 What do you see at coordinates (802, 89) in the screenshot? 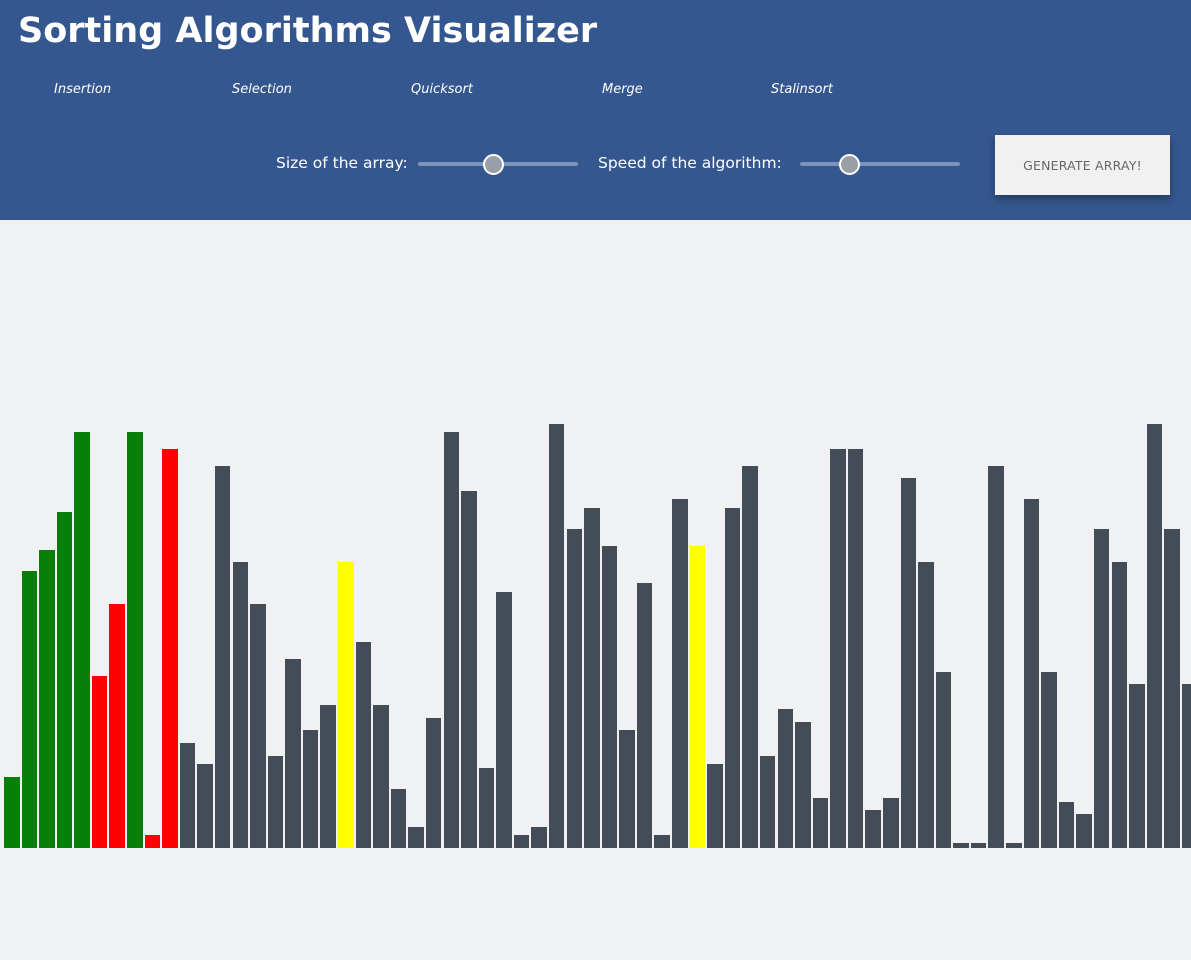
I see `algorithm-stalinsort-button: Stalinsort` at bounding box center [802, 89].